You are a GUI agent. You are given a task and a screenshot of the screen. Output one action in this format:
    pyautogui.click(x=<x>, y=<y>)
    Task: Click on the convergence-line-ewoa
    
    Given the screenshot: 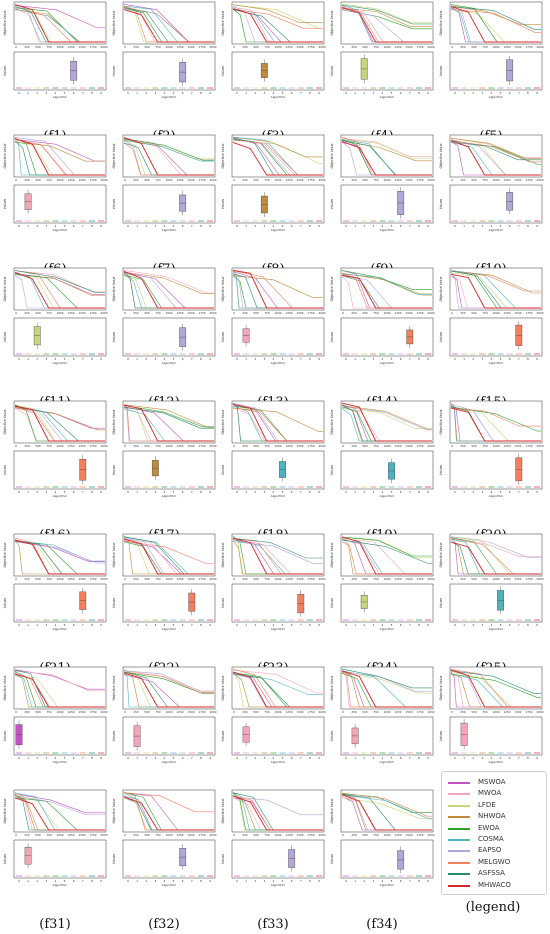 What is the action you would take?
    pyautogui.click(x=386, y=280)
    